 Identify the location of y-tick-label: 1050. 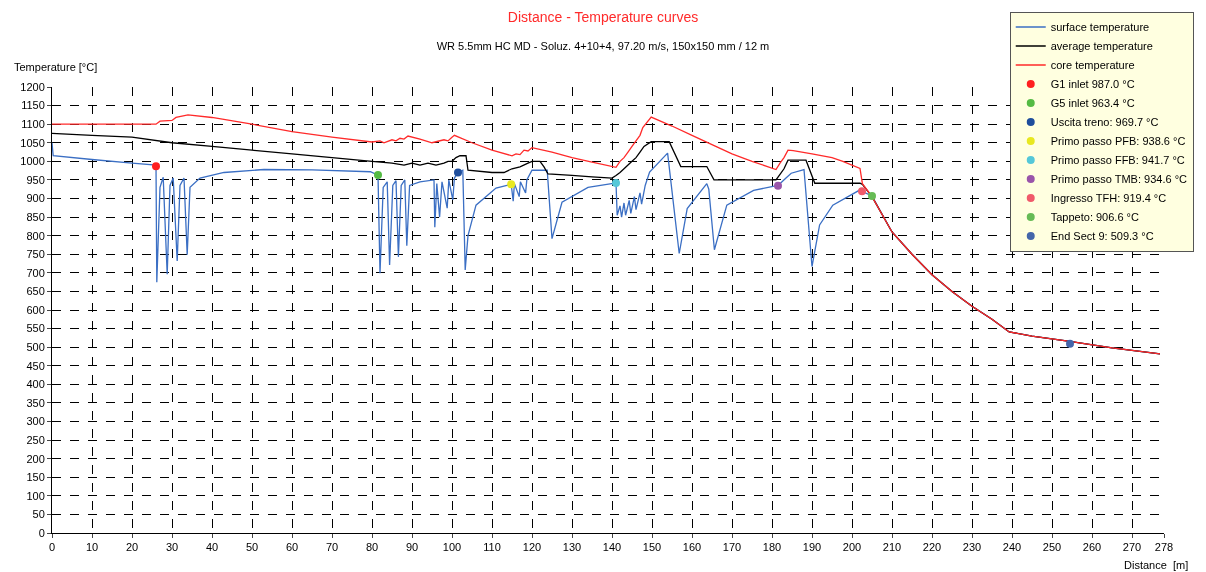
(32, 142).